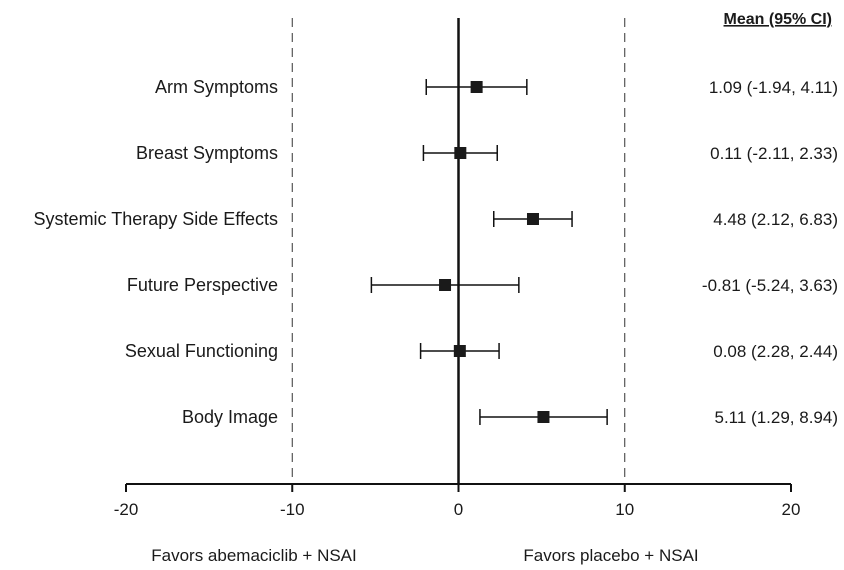 Image resolution: width=844 pixels, height=570 pixels. I want to click on forest-row: Arm Symptoms 1.09 (-1.94, 4.11), so click(496, 87).